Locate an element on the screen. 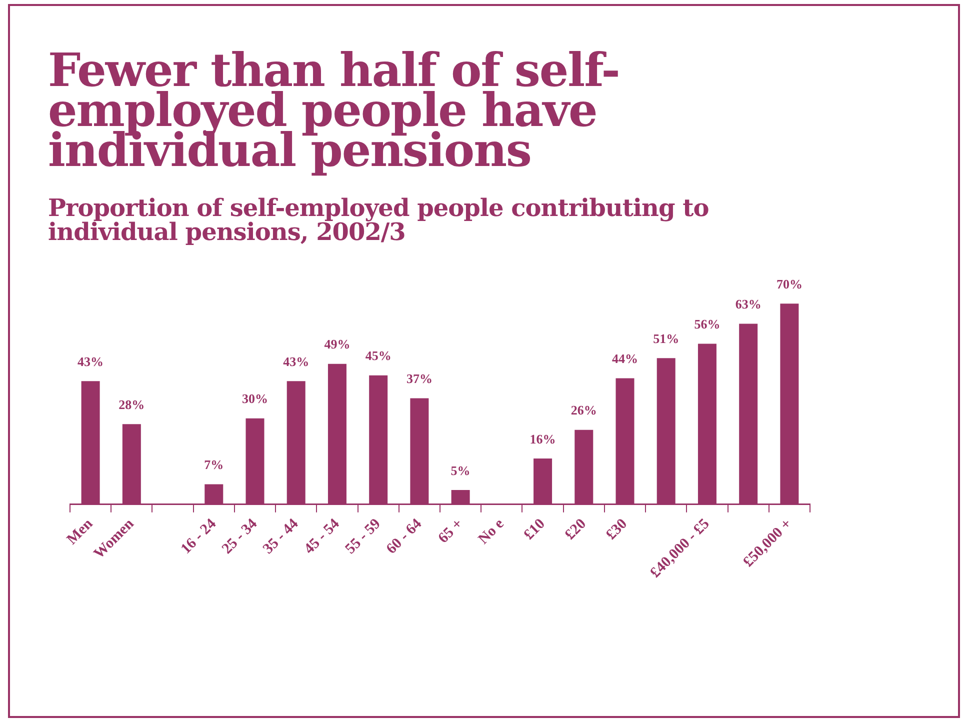 The height and width of the screenshot is (723, 966). x-tick-label: £30 is located at coordinates (617, 530).